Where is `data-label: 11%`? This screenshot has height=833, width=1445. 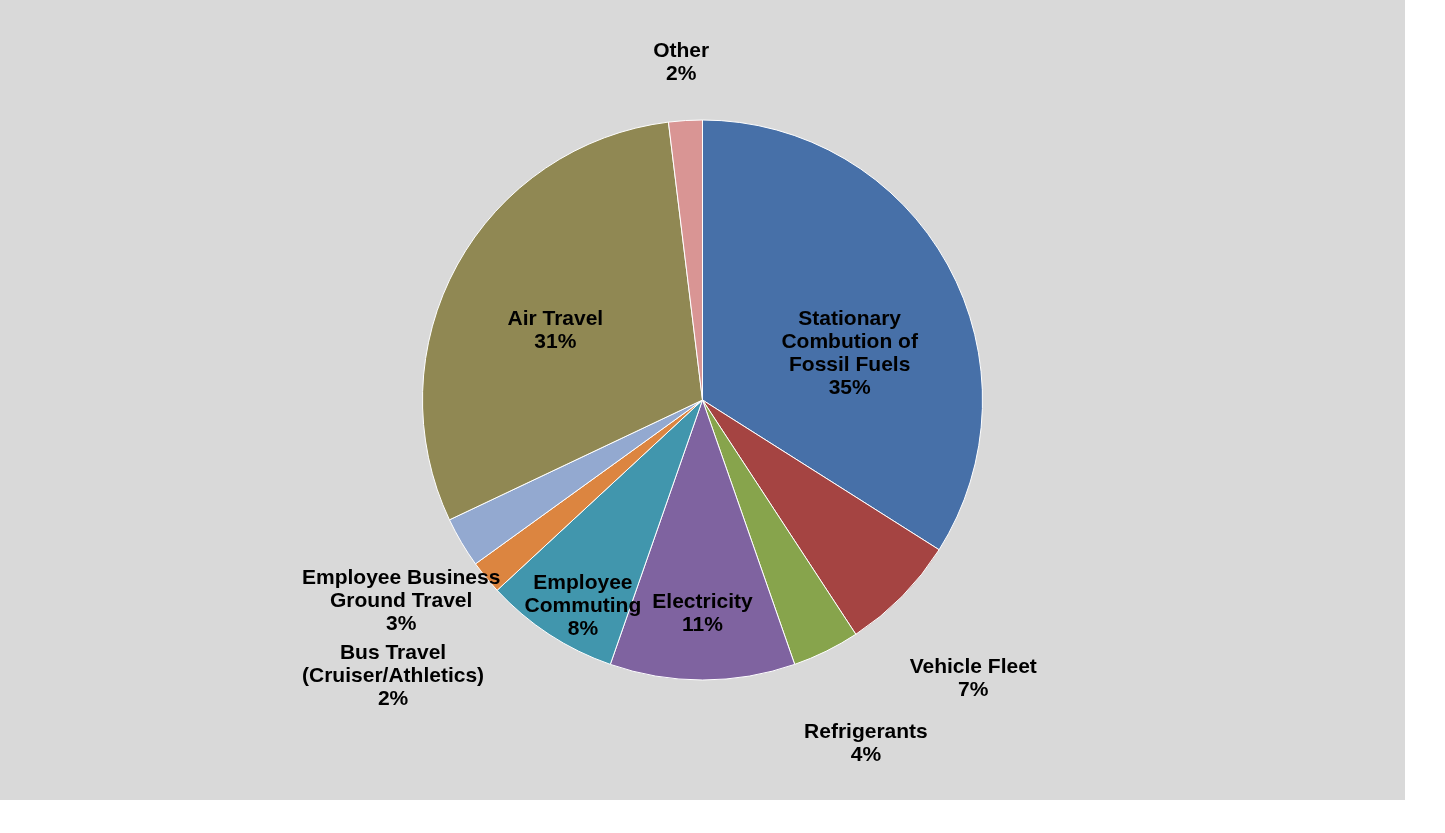 data-label: 11% is located at coordinates (703, 623).